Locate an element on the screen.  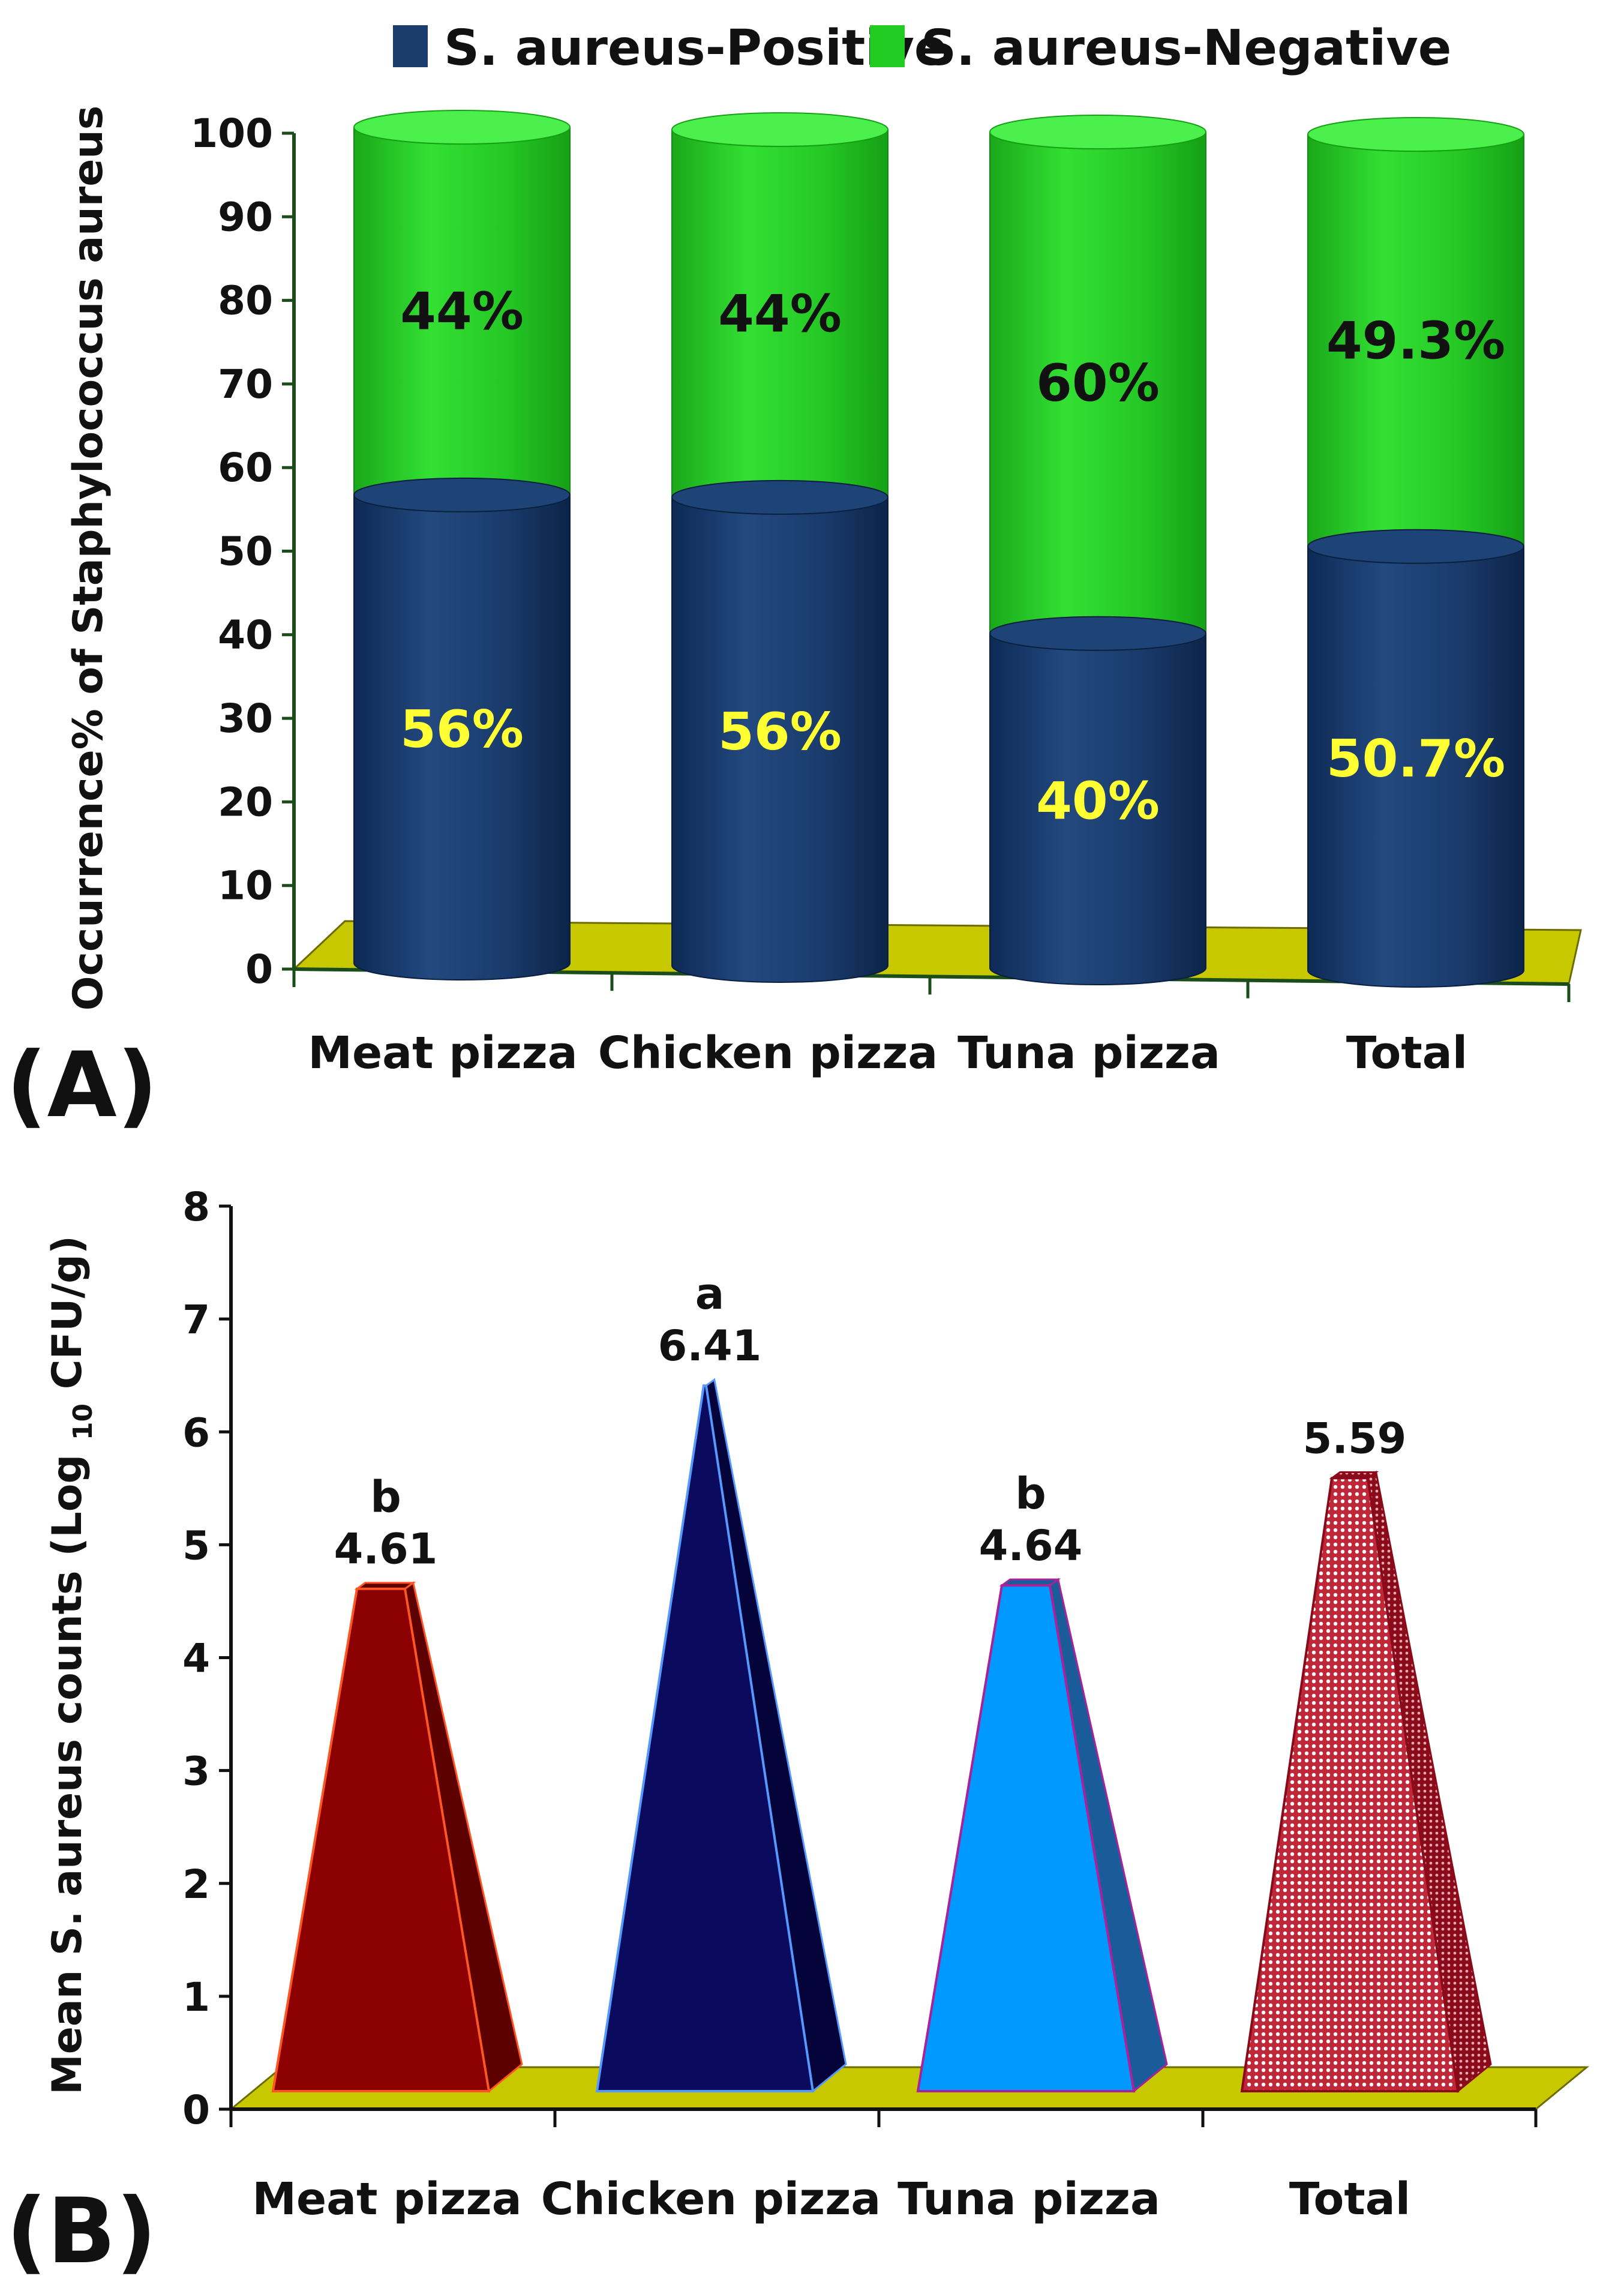
legend-label-positive: S. aureus-Positive is located at coordinates (695, 48).